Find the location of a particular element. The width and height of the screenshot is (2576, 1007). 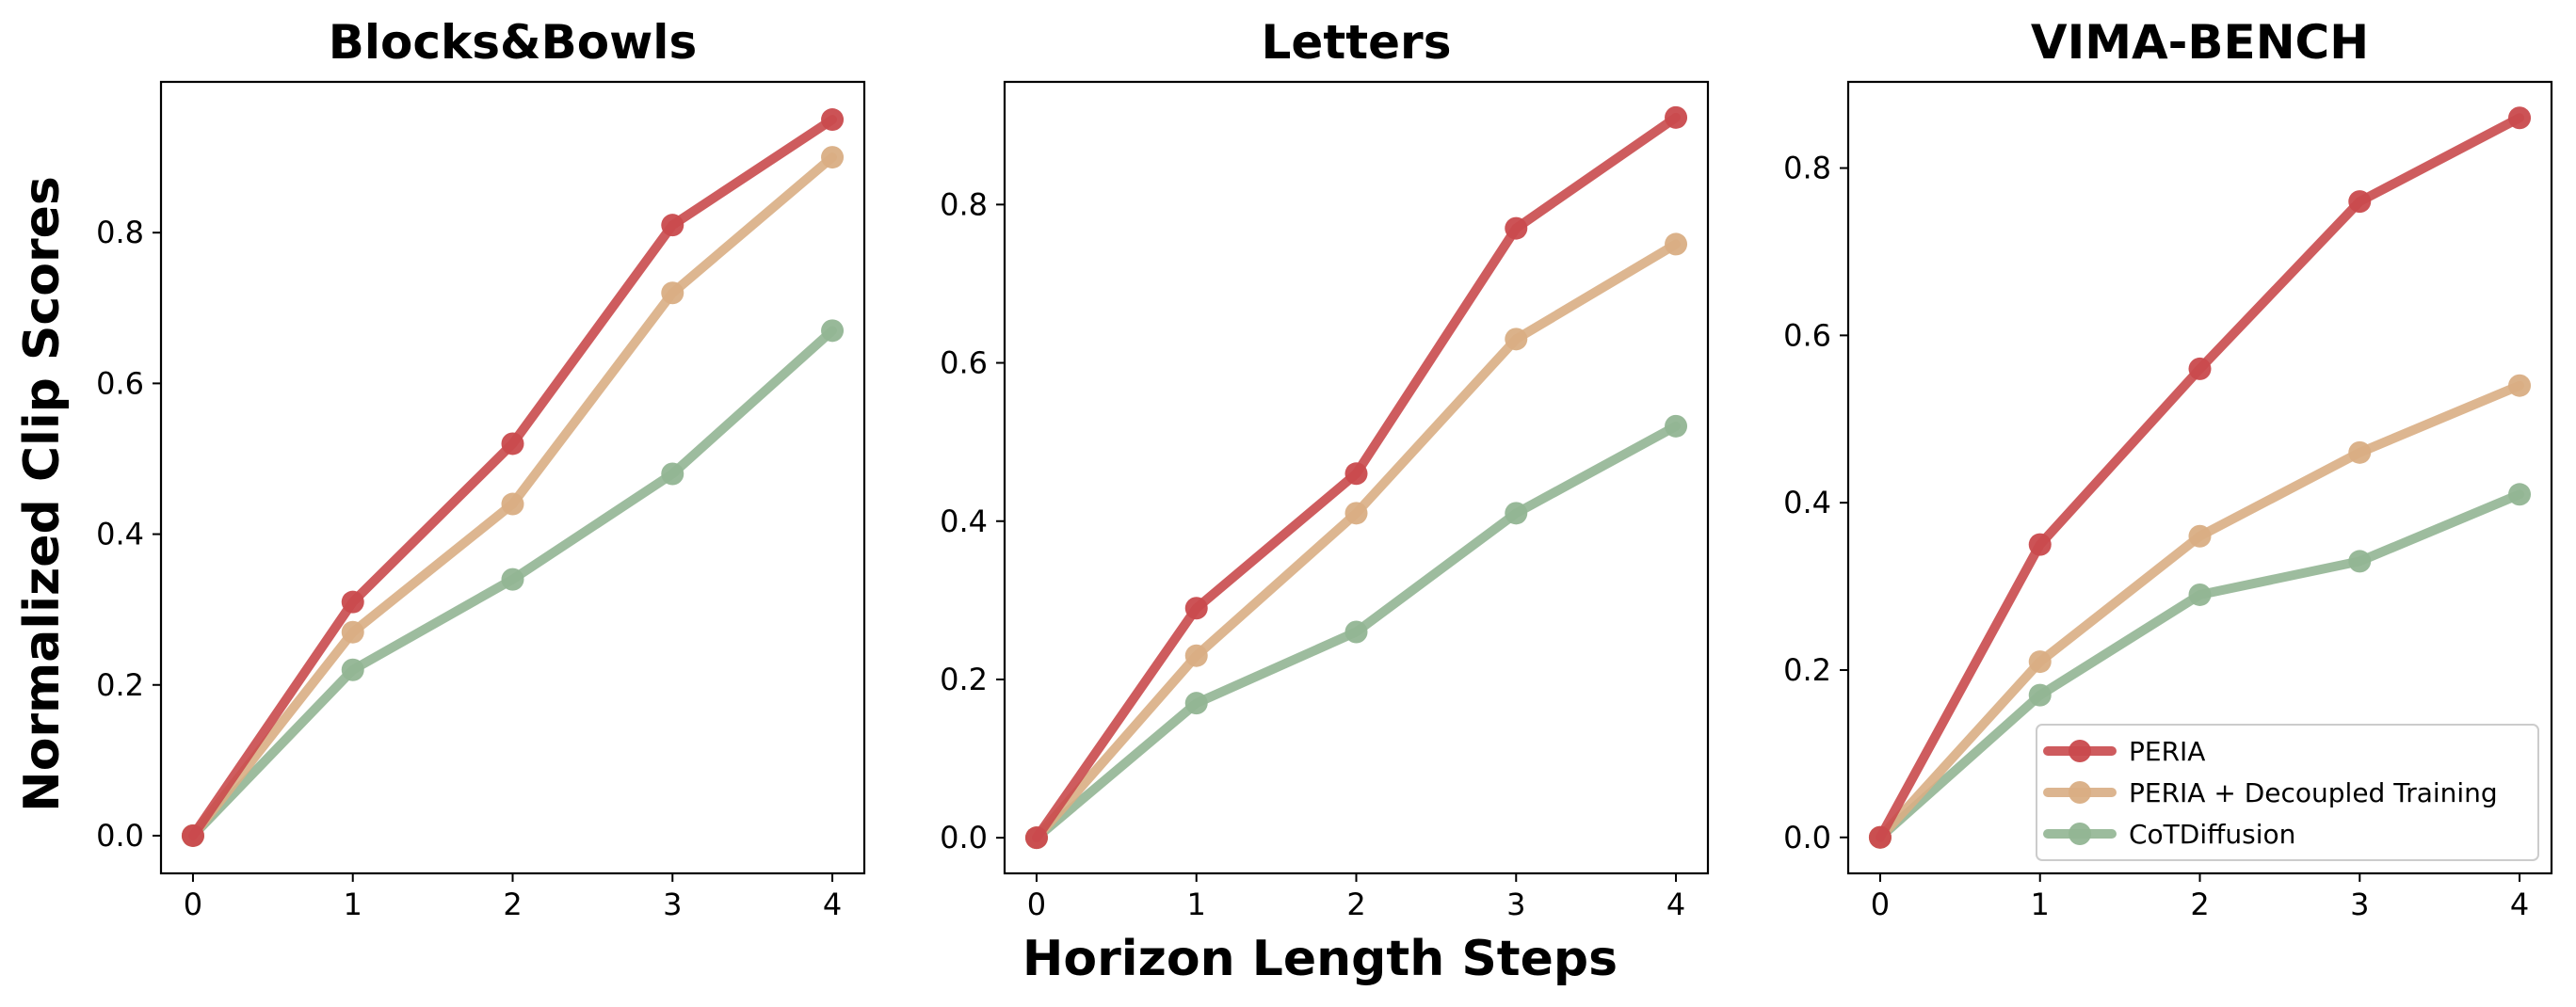

legend-entry-cotdiffusion: CoTDiffusion is located at coordinates (2169, 834).